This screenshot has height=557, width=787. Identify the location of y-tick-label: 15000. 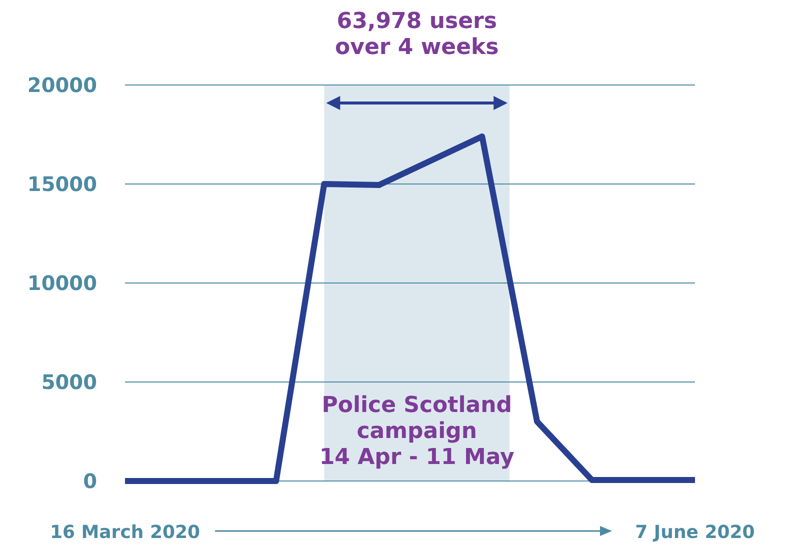
(62, 184).